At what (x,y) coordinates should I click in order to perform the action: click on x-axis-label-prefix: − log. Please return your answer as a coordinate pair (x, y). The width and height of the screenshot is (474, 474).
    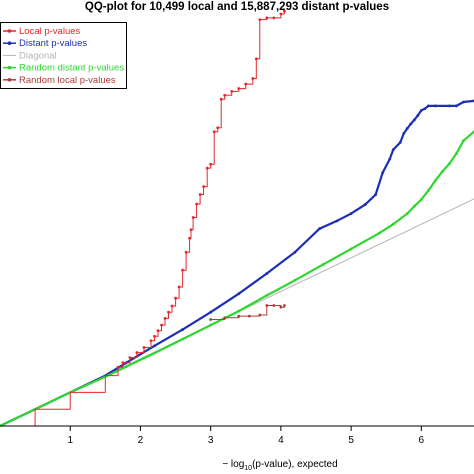
    Looking at the image, I should click on (233, 464).